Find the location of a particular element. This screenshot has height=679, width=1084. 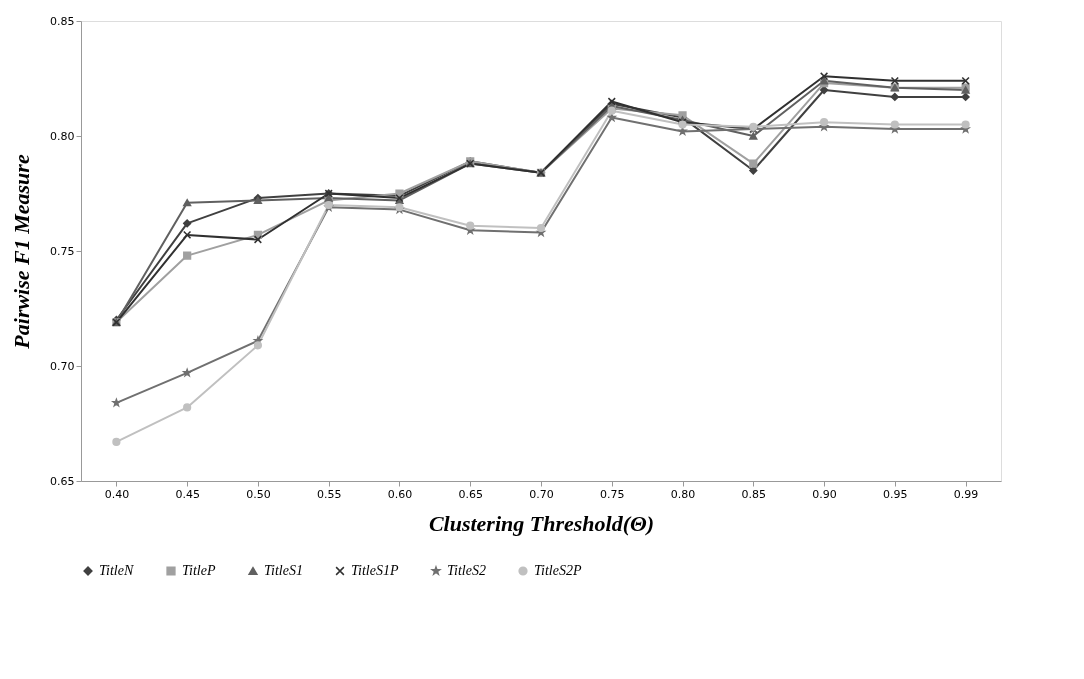

y-tick-label: 0.80 is located at coordinates (62, 136).